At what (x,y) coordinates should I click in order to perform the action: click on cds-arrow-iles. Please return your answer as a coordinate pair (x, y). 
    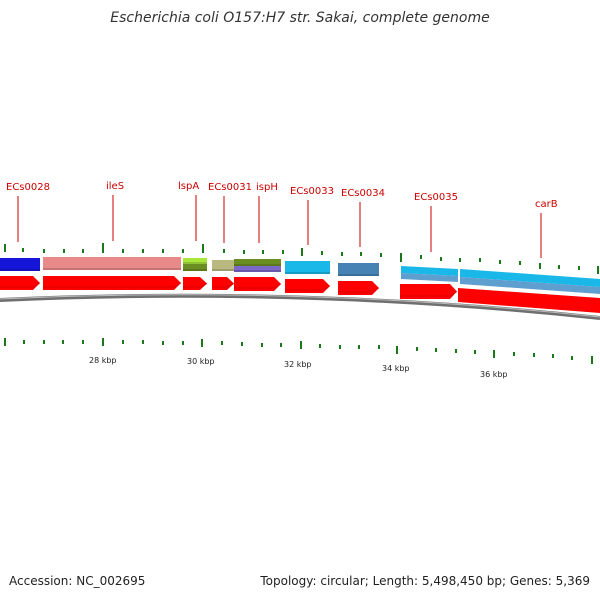
    Looking at the image, I should click on (112, 283).